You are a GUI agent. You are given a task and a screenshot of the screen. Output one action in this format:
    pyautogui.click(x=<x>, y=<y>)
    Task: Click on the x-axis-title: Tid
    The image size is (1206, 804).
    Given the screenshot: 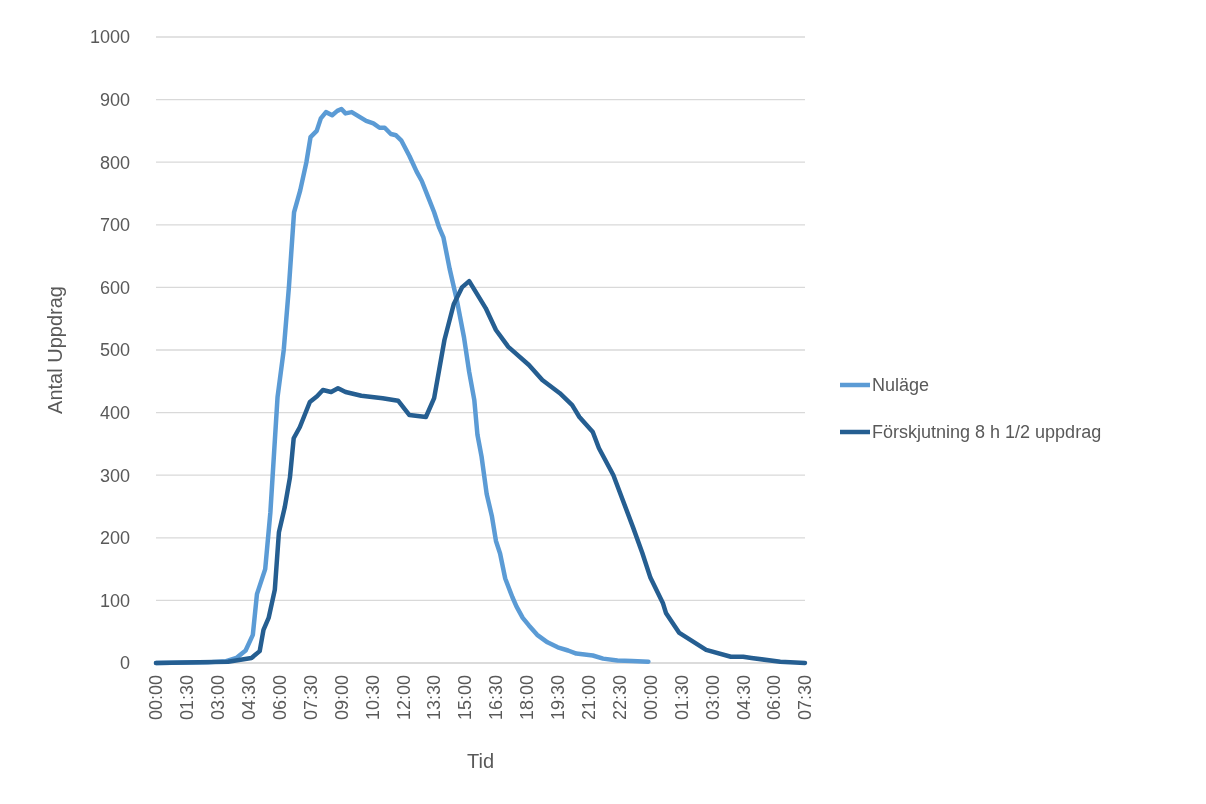 What is the action you would take?
    pyautogui.click(x=480, y=761)
    